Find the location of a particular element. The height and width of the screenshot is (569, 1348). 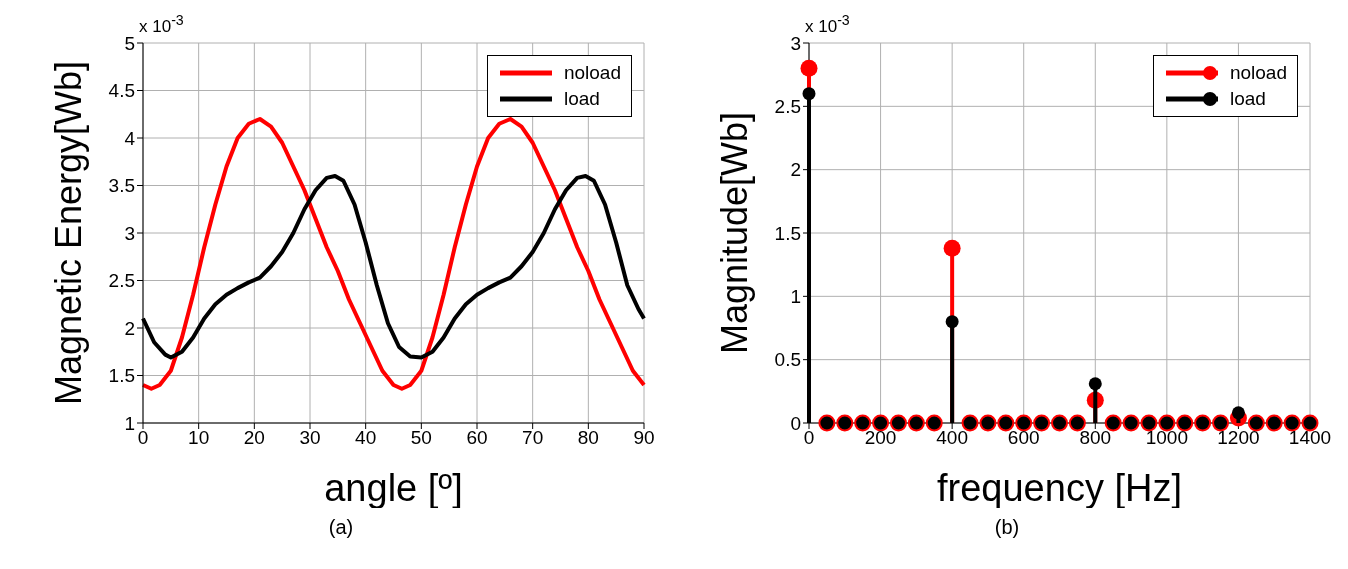

x-tick-label: 30 is located at coordinates (310, 438).